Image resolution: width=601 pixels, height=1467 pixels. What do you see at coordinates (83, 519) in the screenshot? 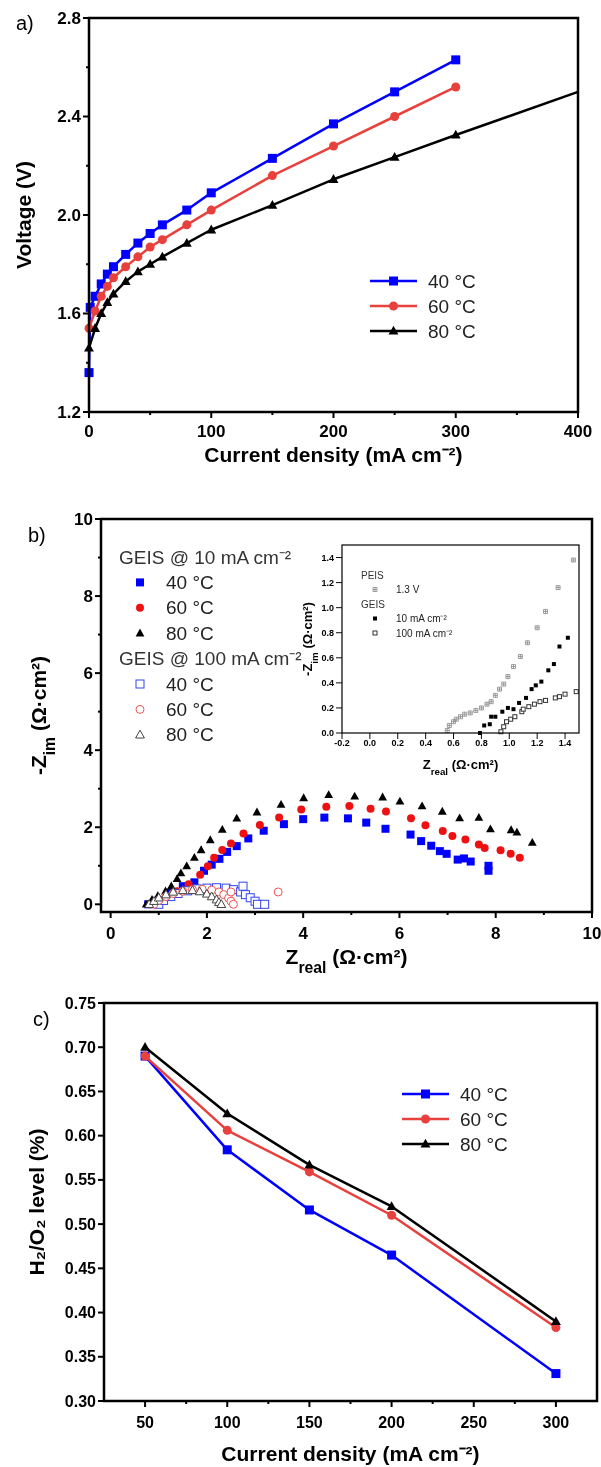
I see `y-tick-label: 10` at bounding box center [83, 519].